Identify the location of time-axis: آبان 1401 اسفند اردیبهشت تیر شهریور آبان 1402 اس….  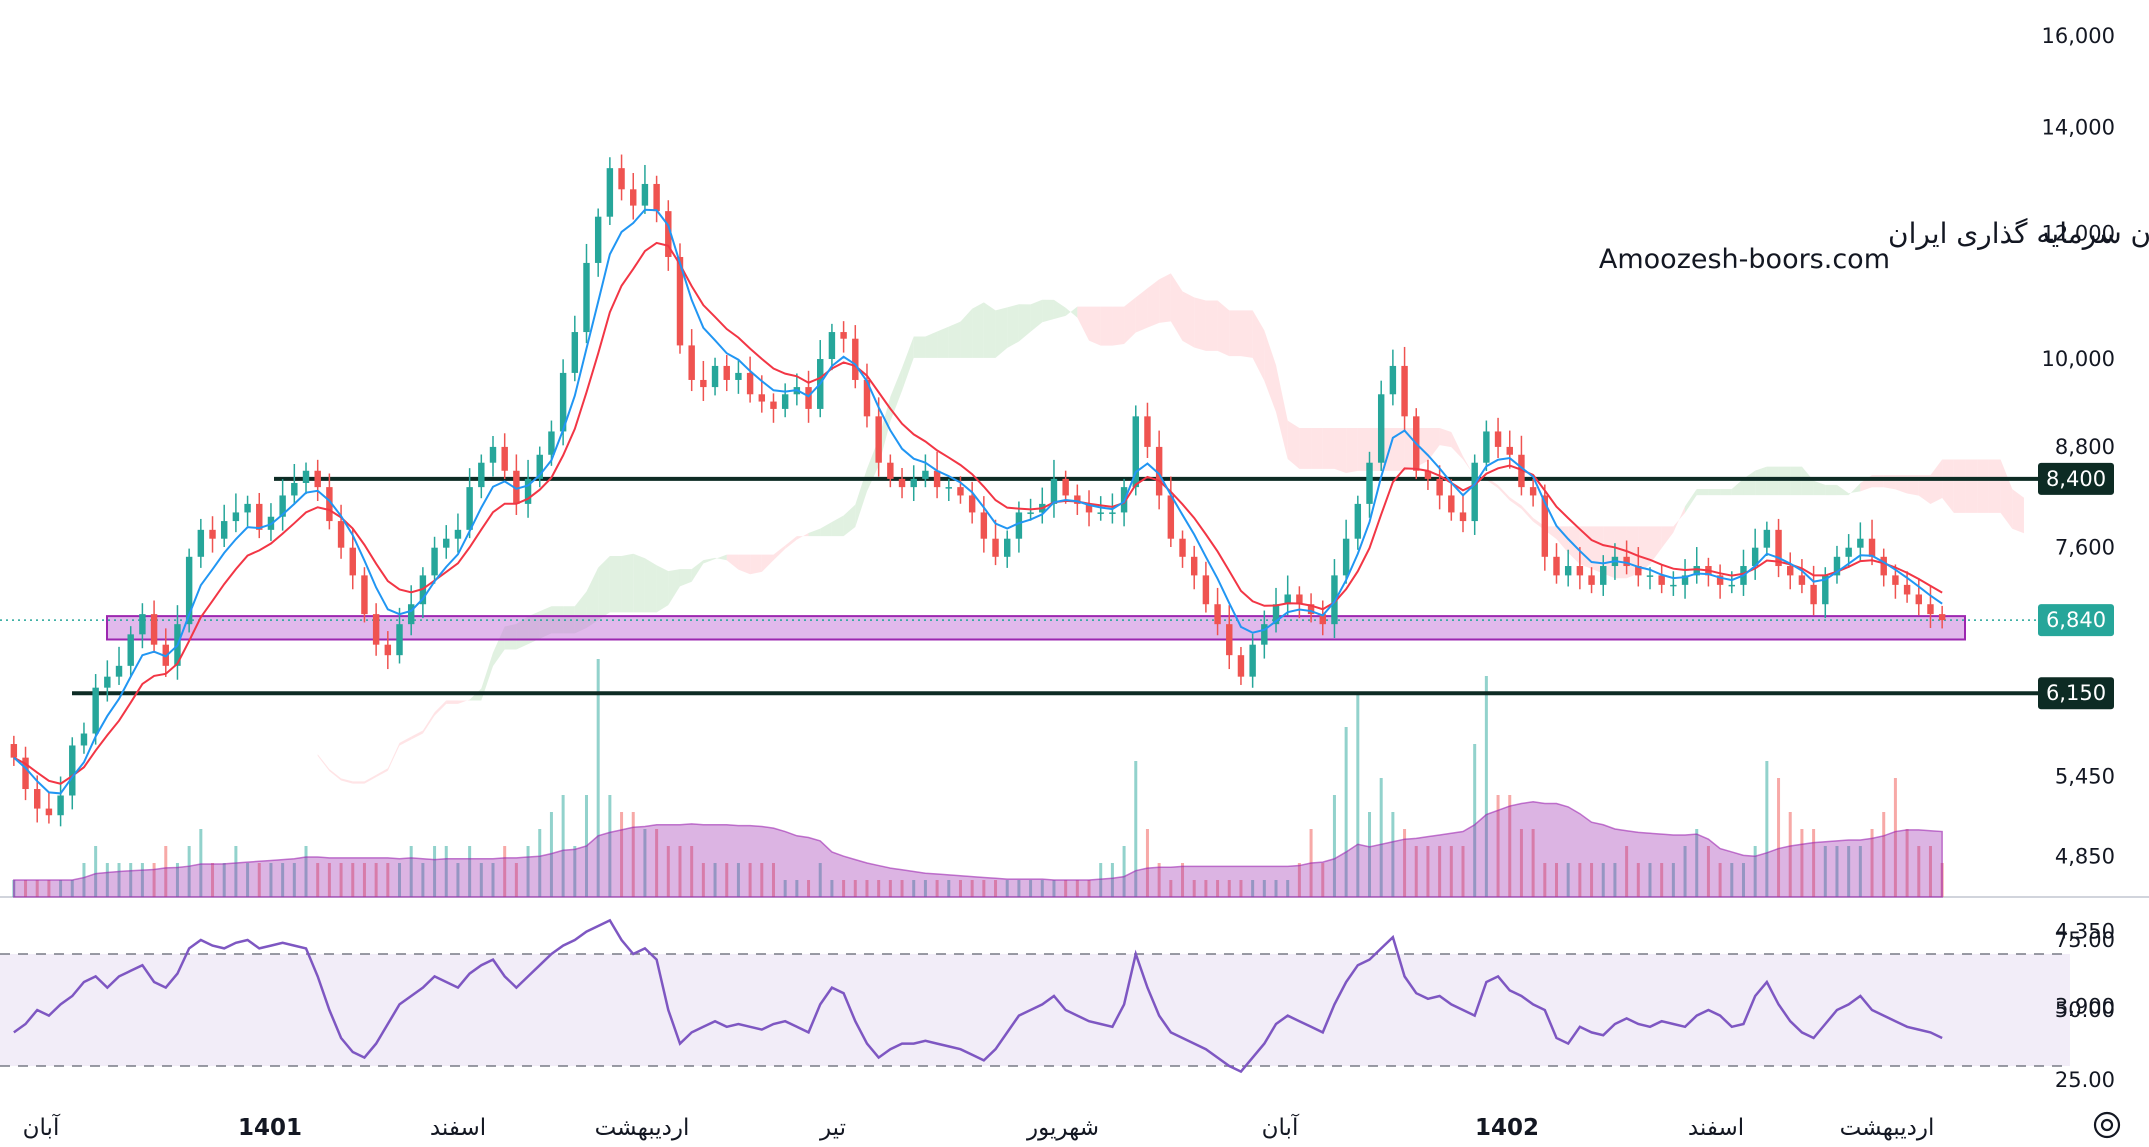
(979, 1127).